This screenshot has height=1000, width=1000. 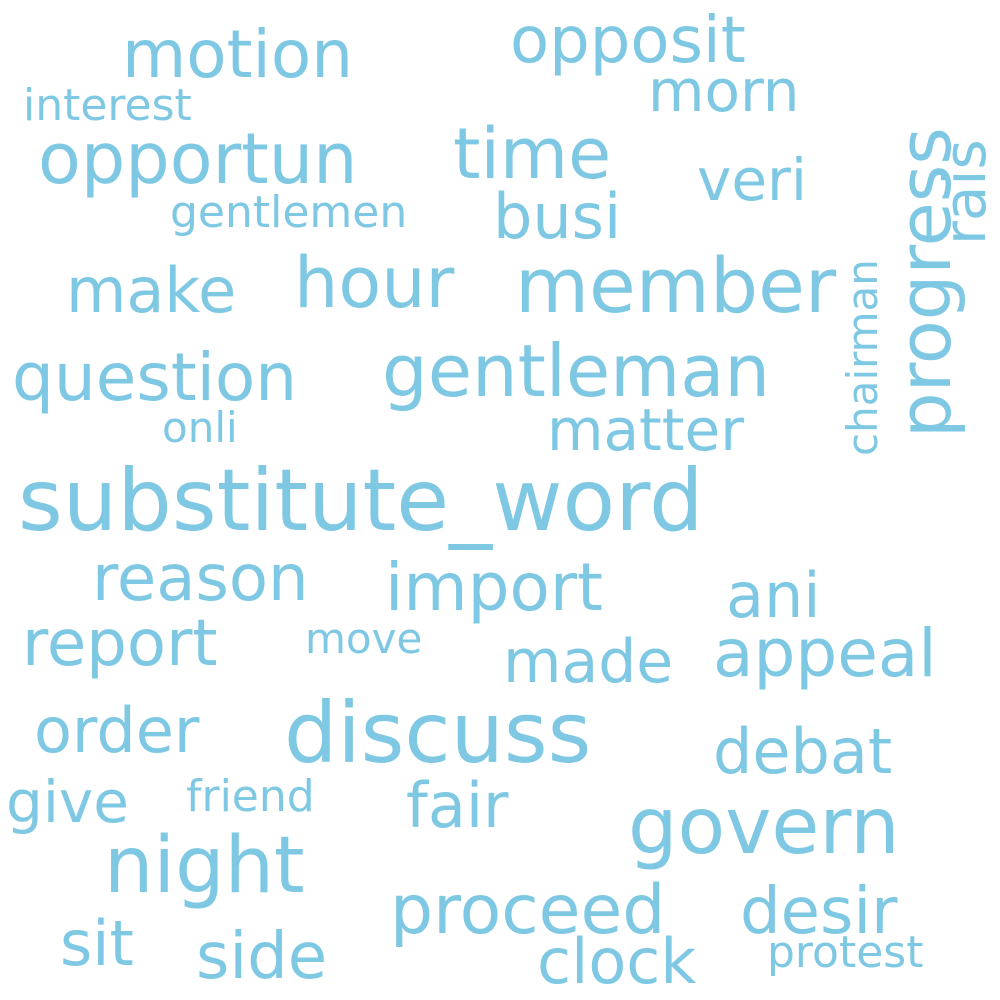 What do you see at coordinates (361, 501) in the screenshot?
I see `word-substitute-word: substitute_word` at bounding box center [361, 501].